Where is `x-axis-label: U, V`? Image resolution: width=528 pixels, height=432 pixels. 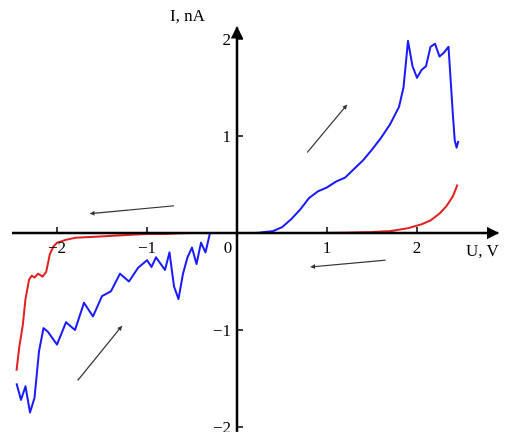
x-axis-label: U, V is located at coordinates (482, 250).